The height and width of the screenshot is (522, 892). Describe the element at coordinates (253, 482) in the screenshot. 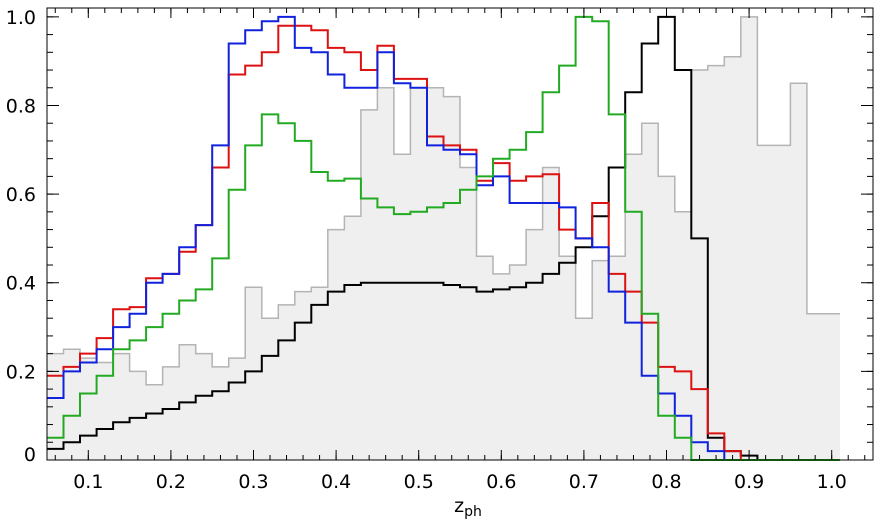

I see `x-tick-label: 0.3` at that location.